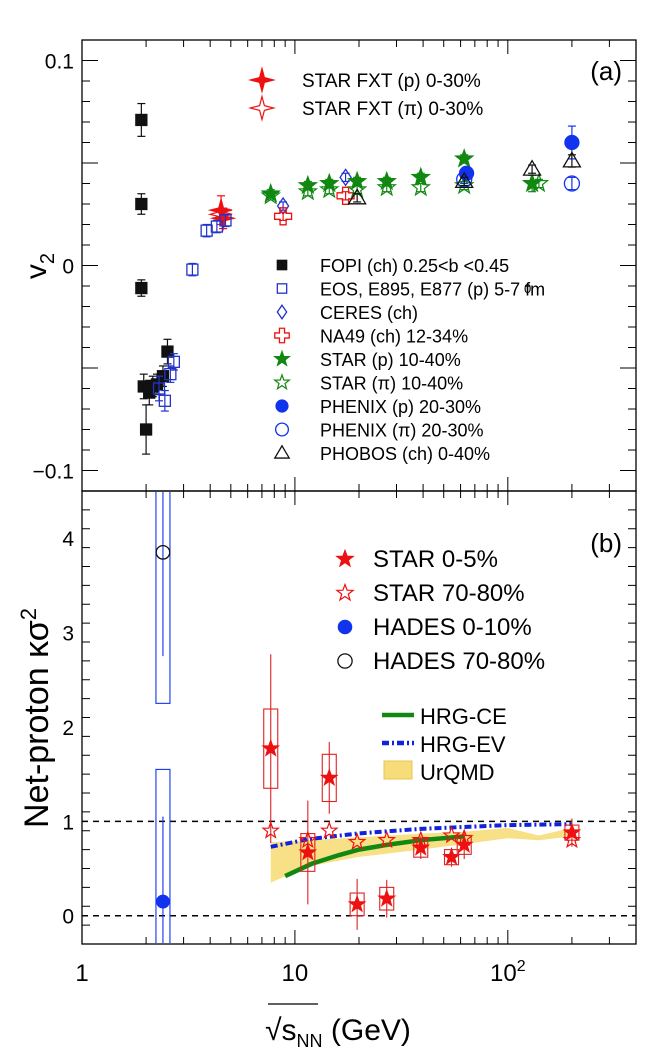  What do you see at coordinates (68, 539) in the screenshot?
I see `panel-b-ytick-label: 4` at bounding box center [68, 539].